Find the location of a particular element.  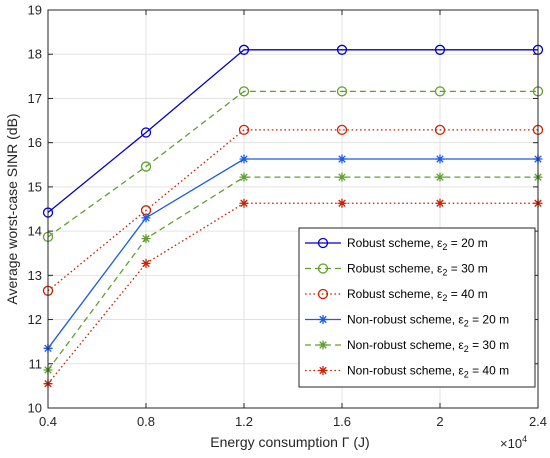

legend-entry: Robust scheme, ε2 = 20 m is located at coordinates (396, 244).